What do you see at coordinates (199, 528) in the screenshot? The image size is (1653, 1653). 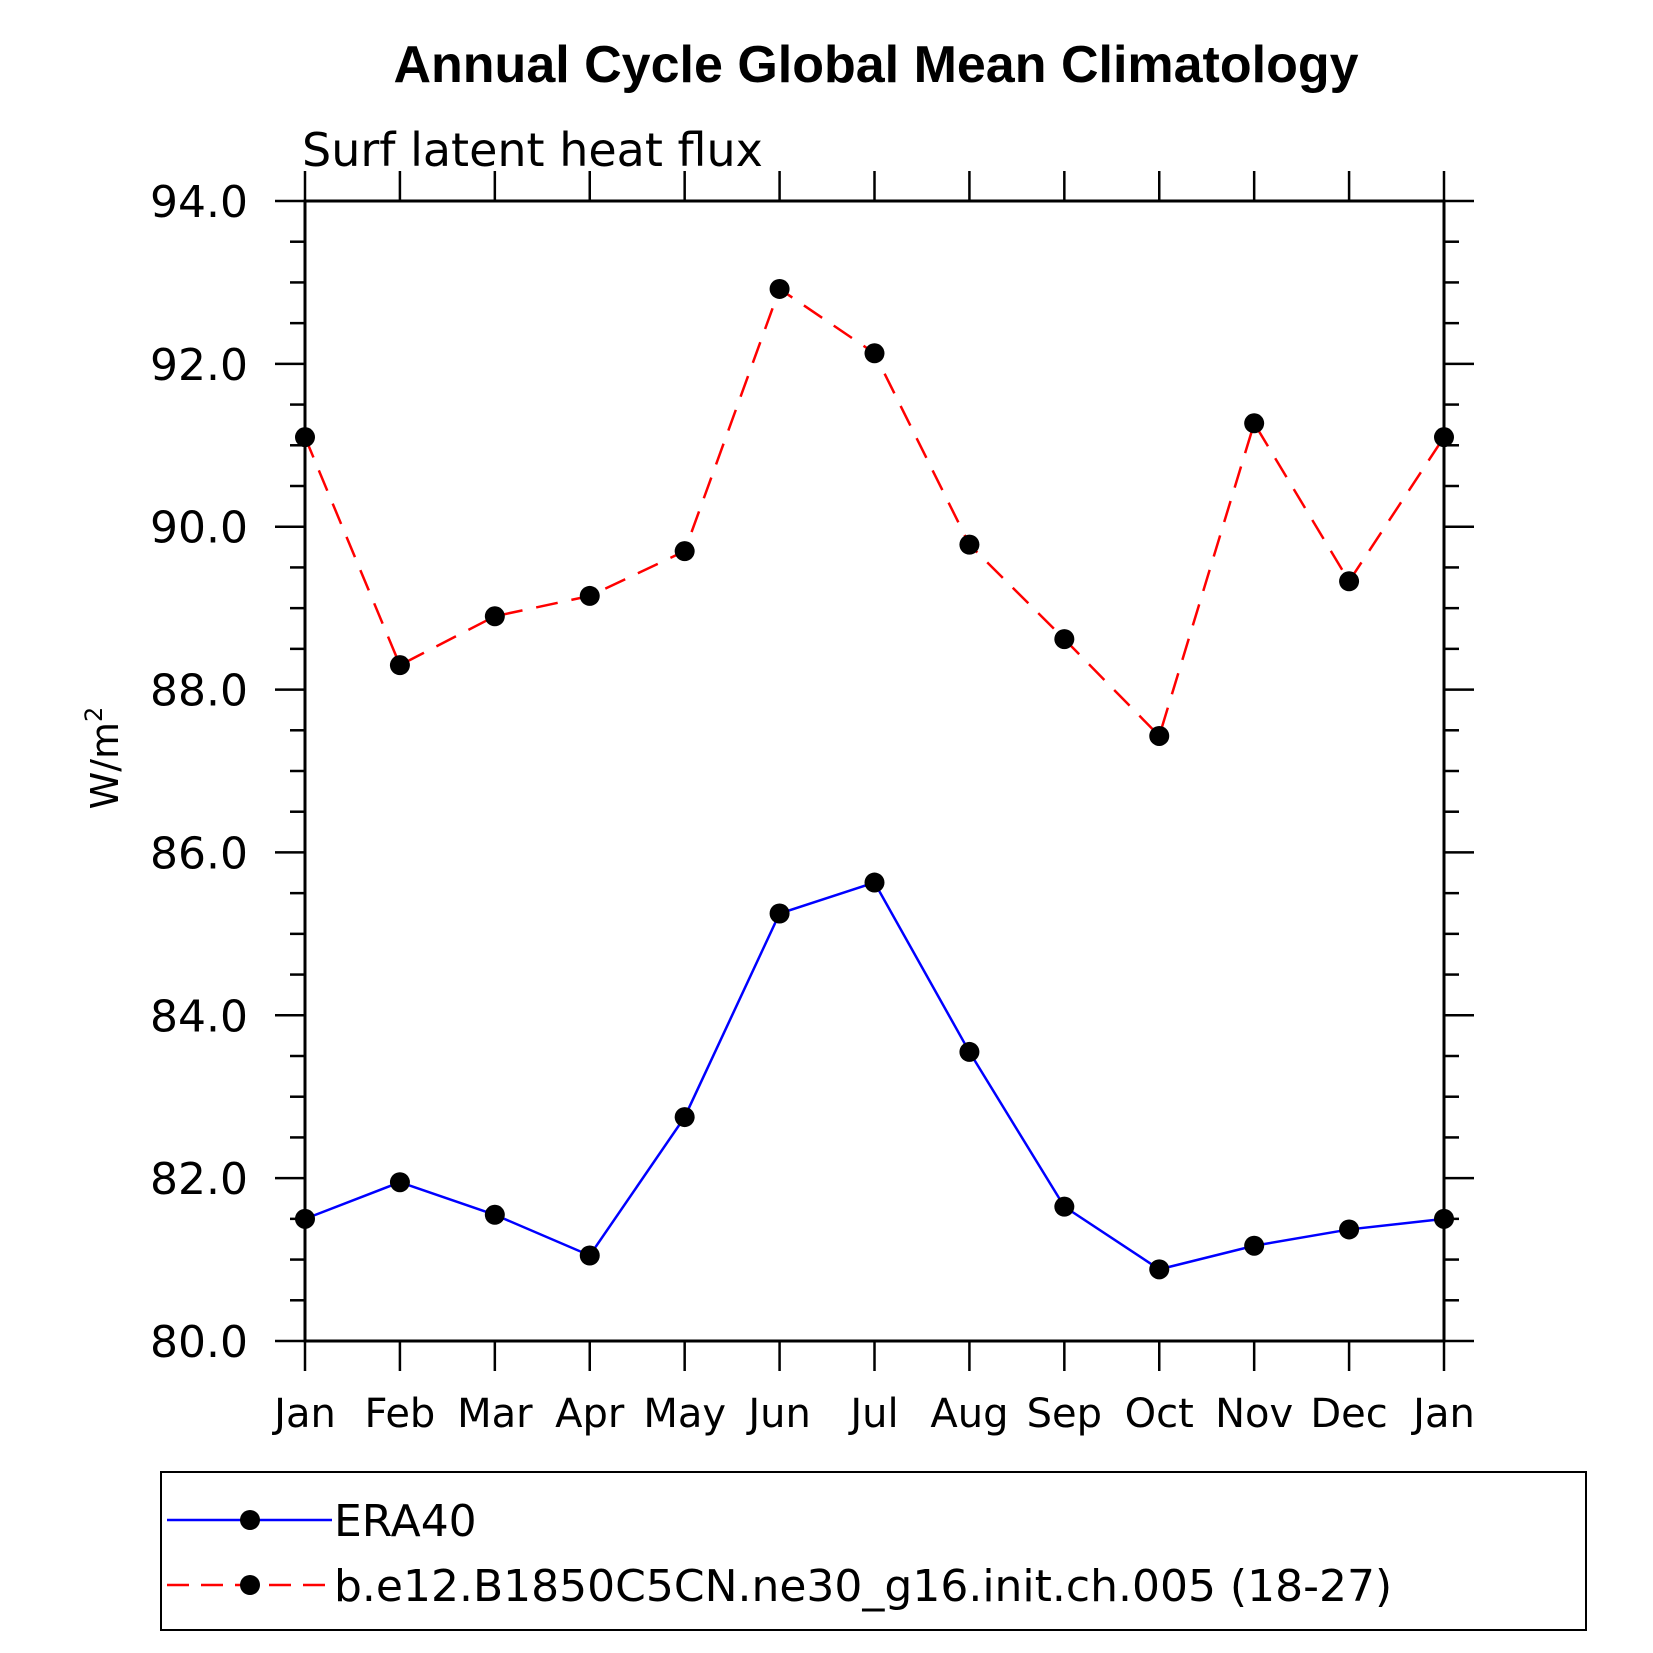 I see `y-tick-label: 90.0` at bounding box center [199, 528].